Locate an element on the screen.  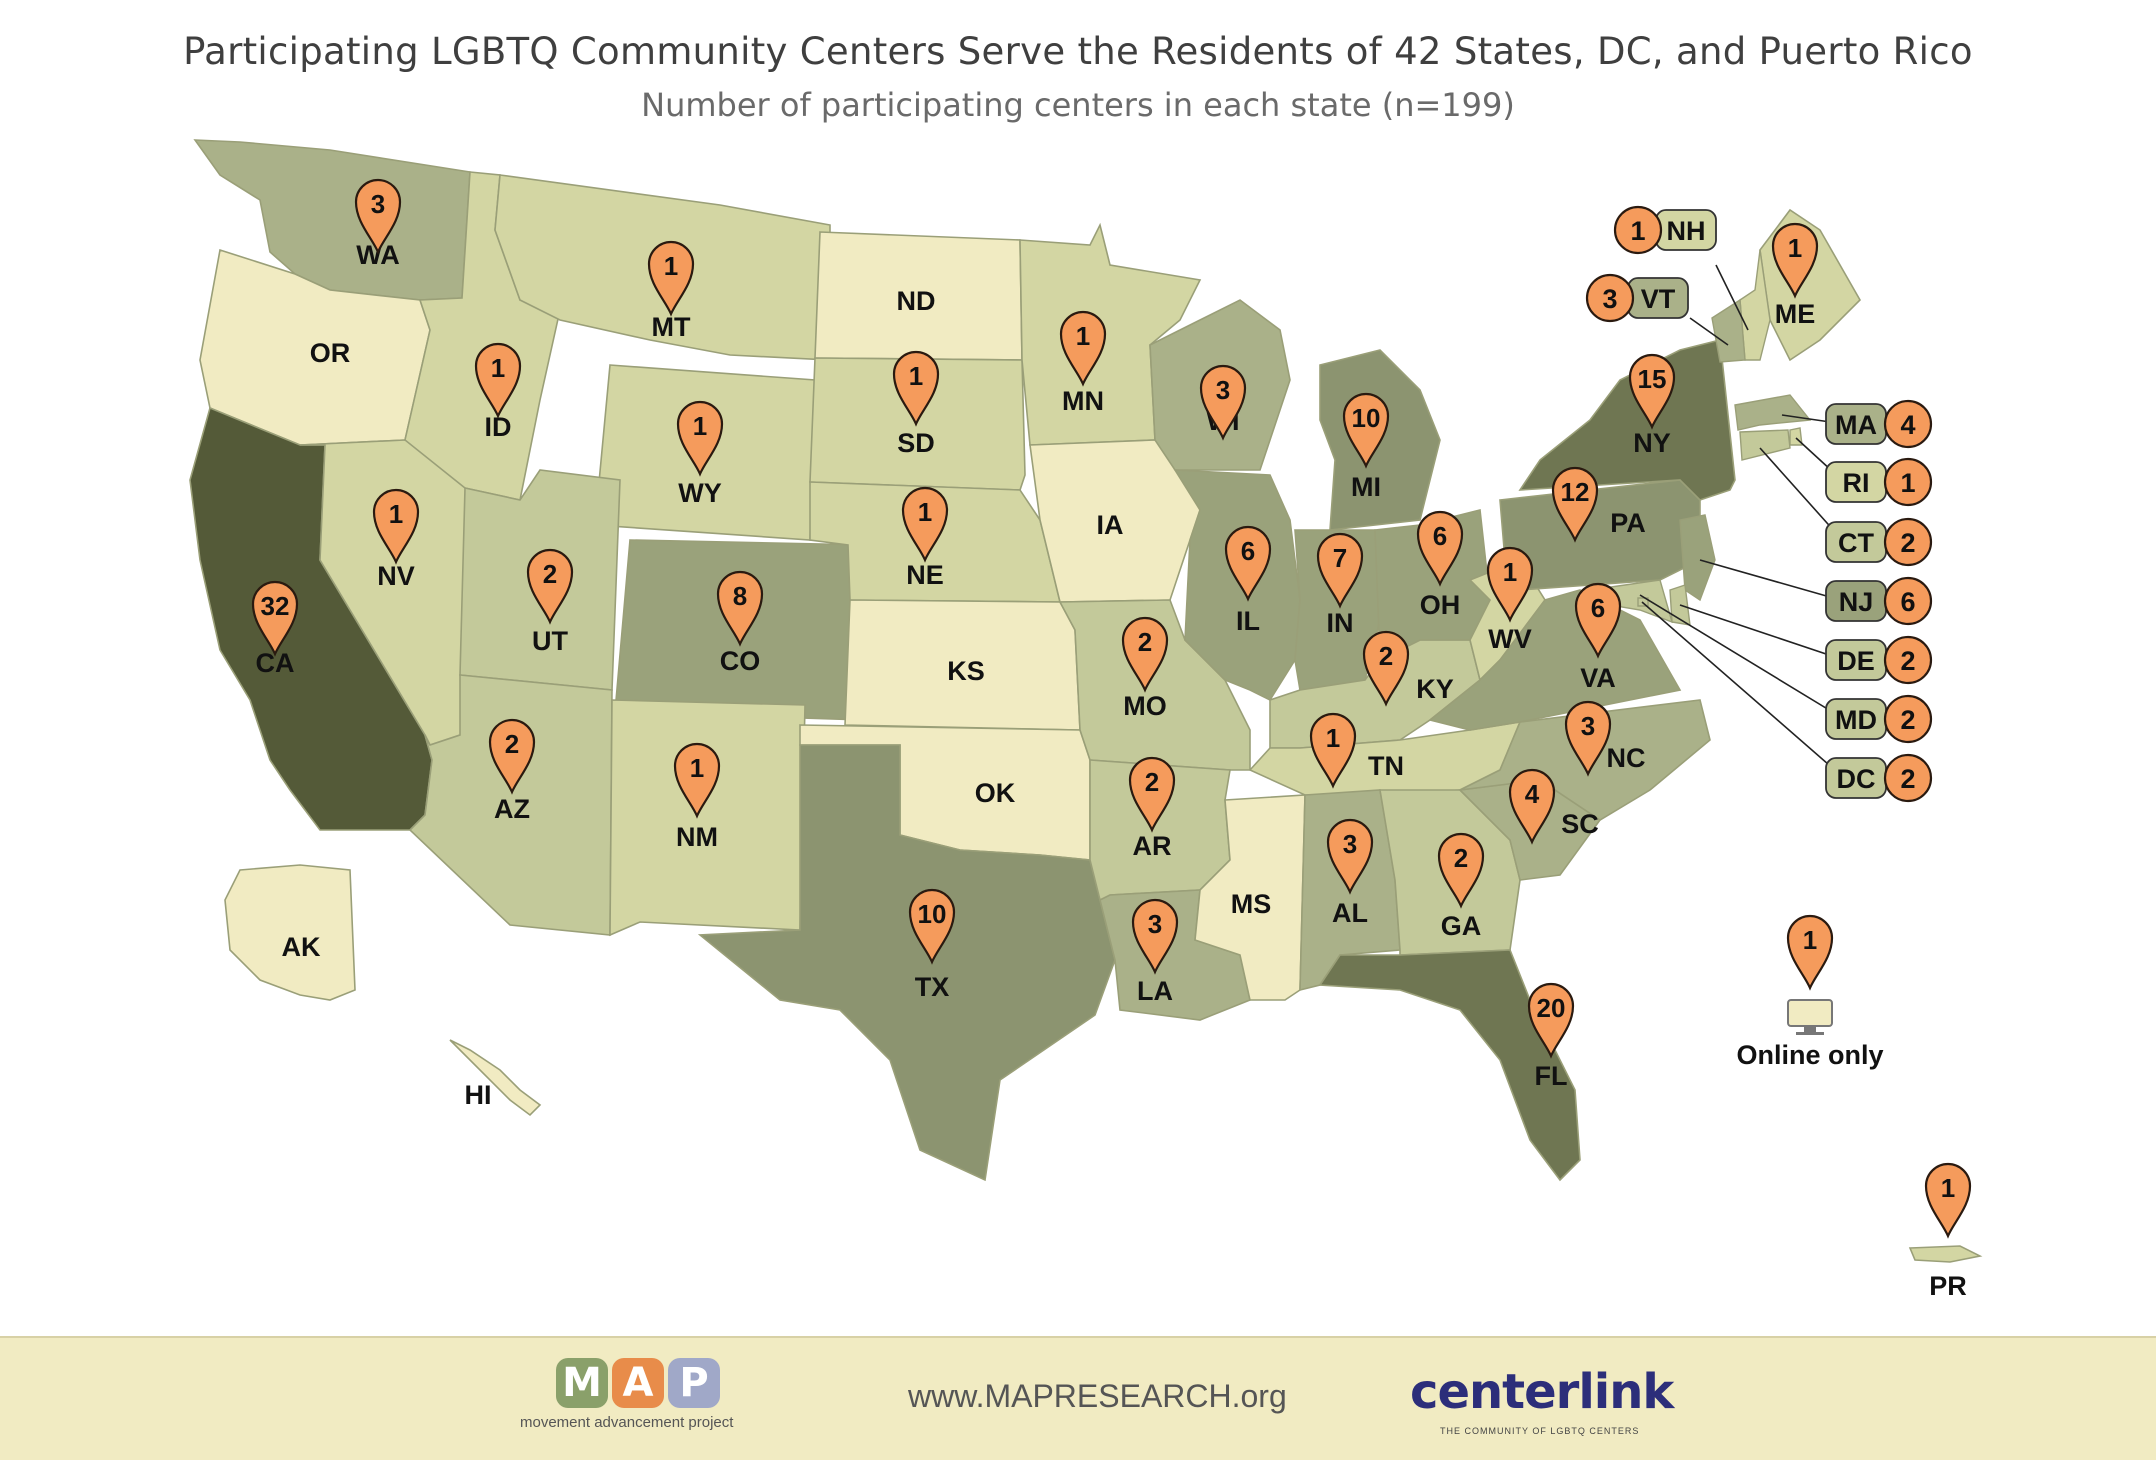
pin-ut: 2 is located at coordinates (550, 586).